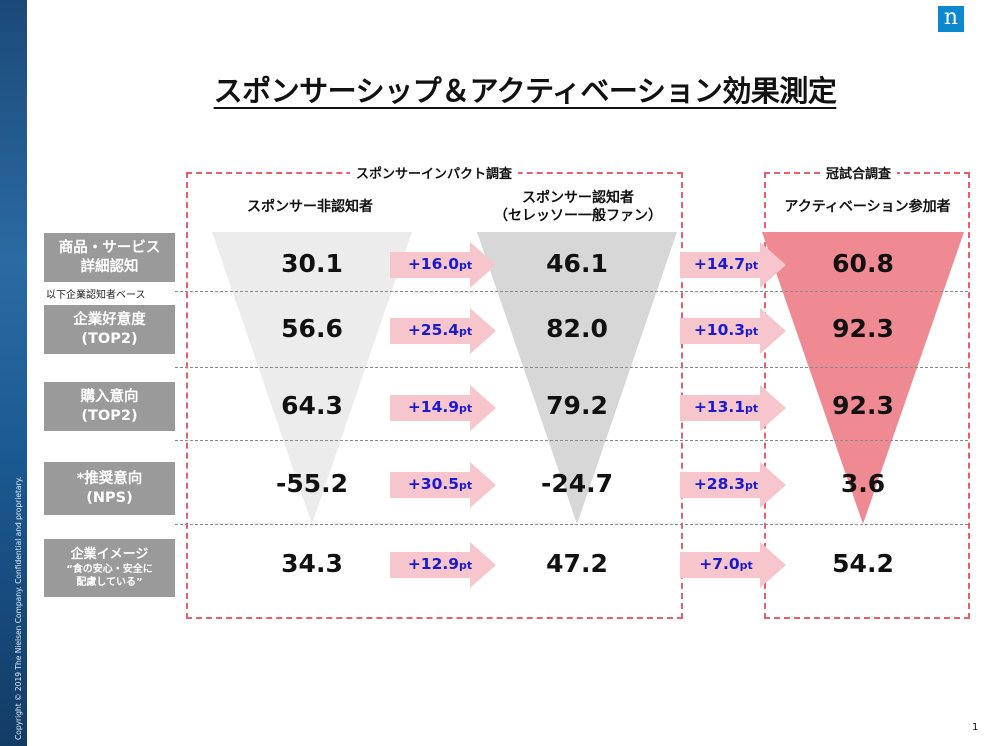 Image resolution: width=1000 pixels, height=746 pixels. I want to click on value-non-aware: -55.2, so click(312, 483).